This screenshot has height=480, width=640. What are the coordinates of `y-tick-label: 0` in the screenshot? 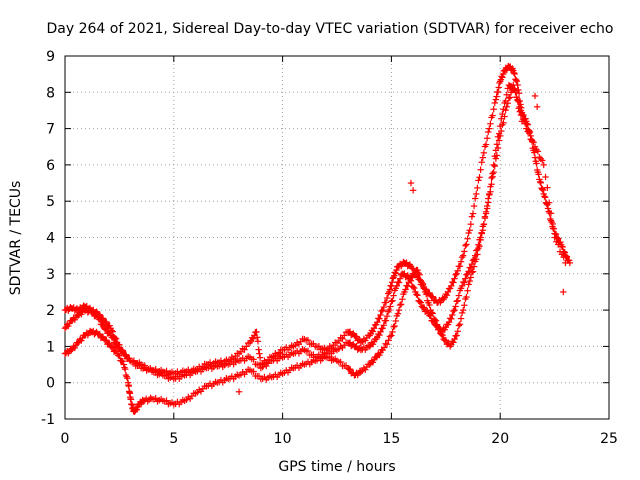 It's located at (50, 384).